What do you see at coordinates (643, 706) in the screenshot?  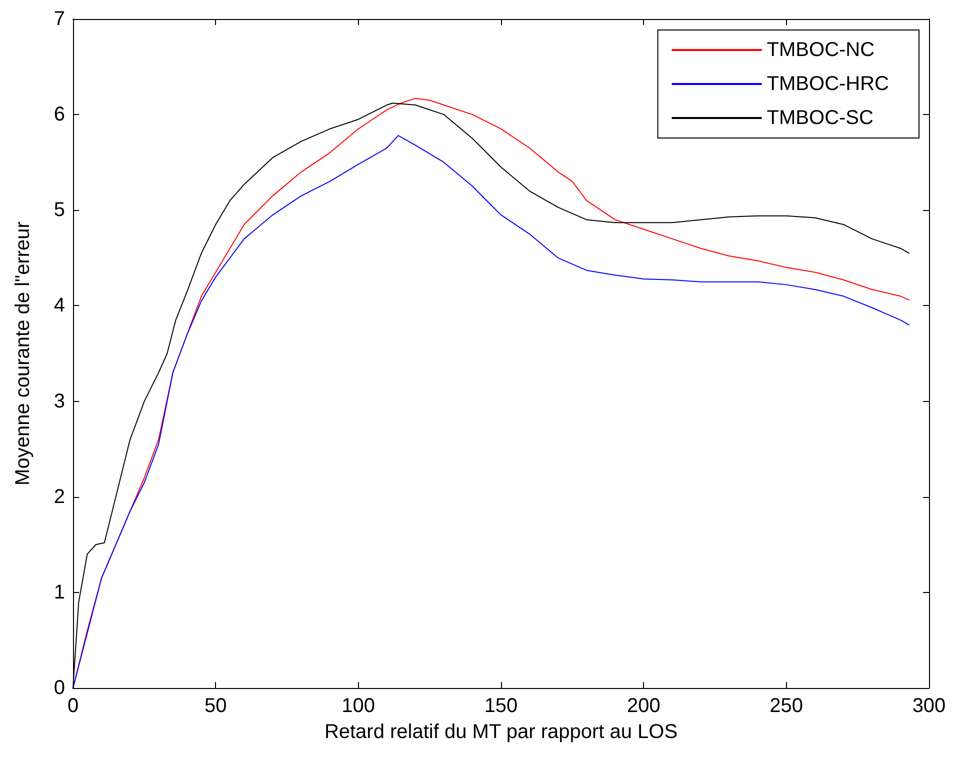 I see `x-tick-label: 200` at bounding box center [643, 706].